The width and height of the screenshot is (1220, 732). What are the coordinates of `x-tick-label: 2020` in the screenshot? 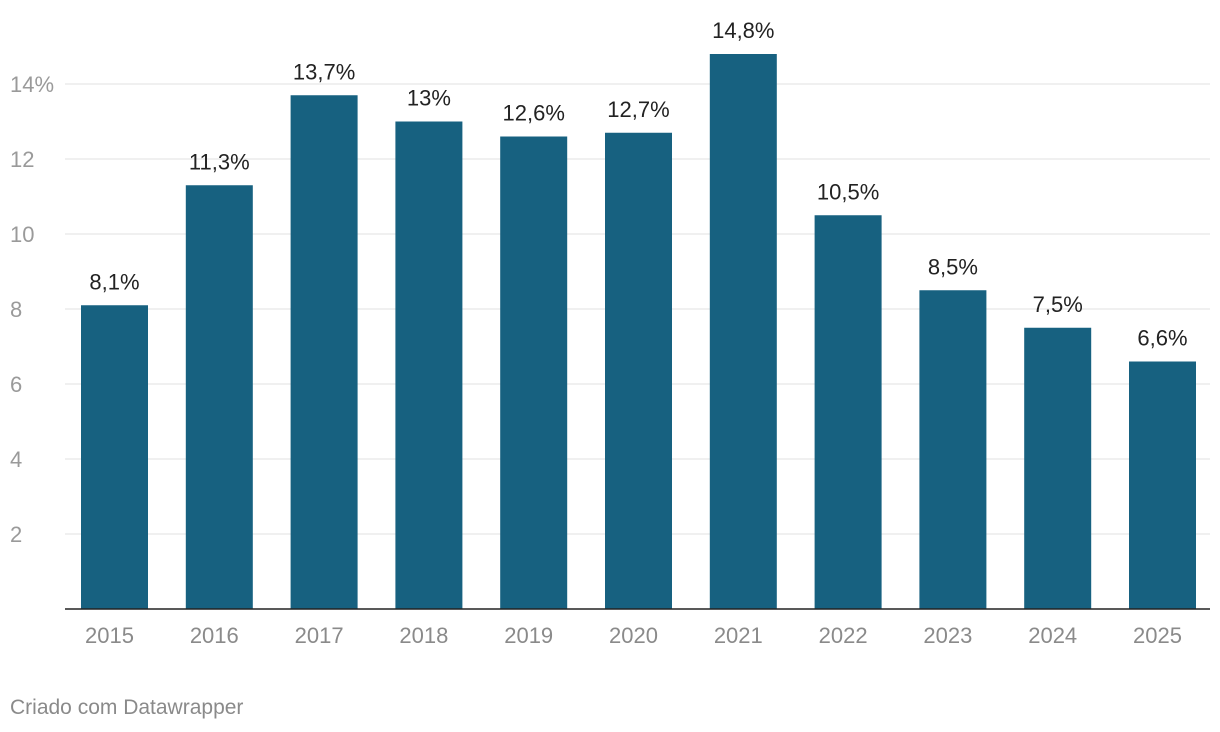 It's located at (633, 635).